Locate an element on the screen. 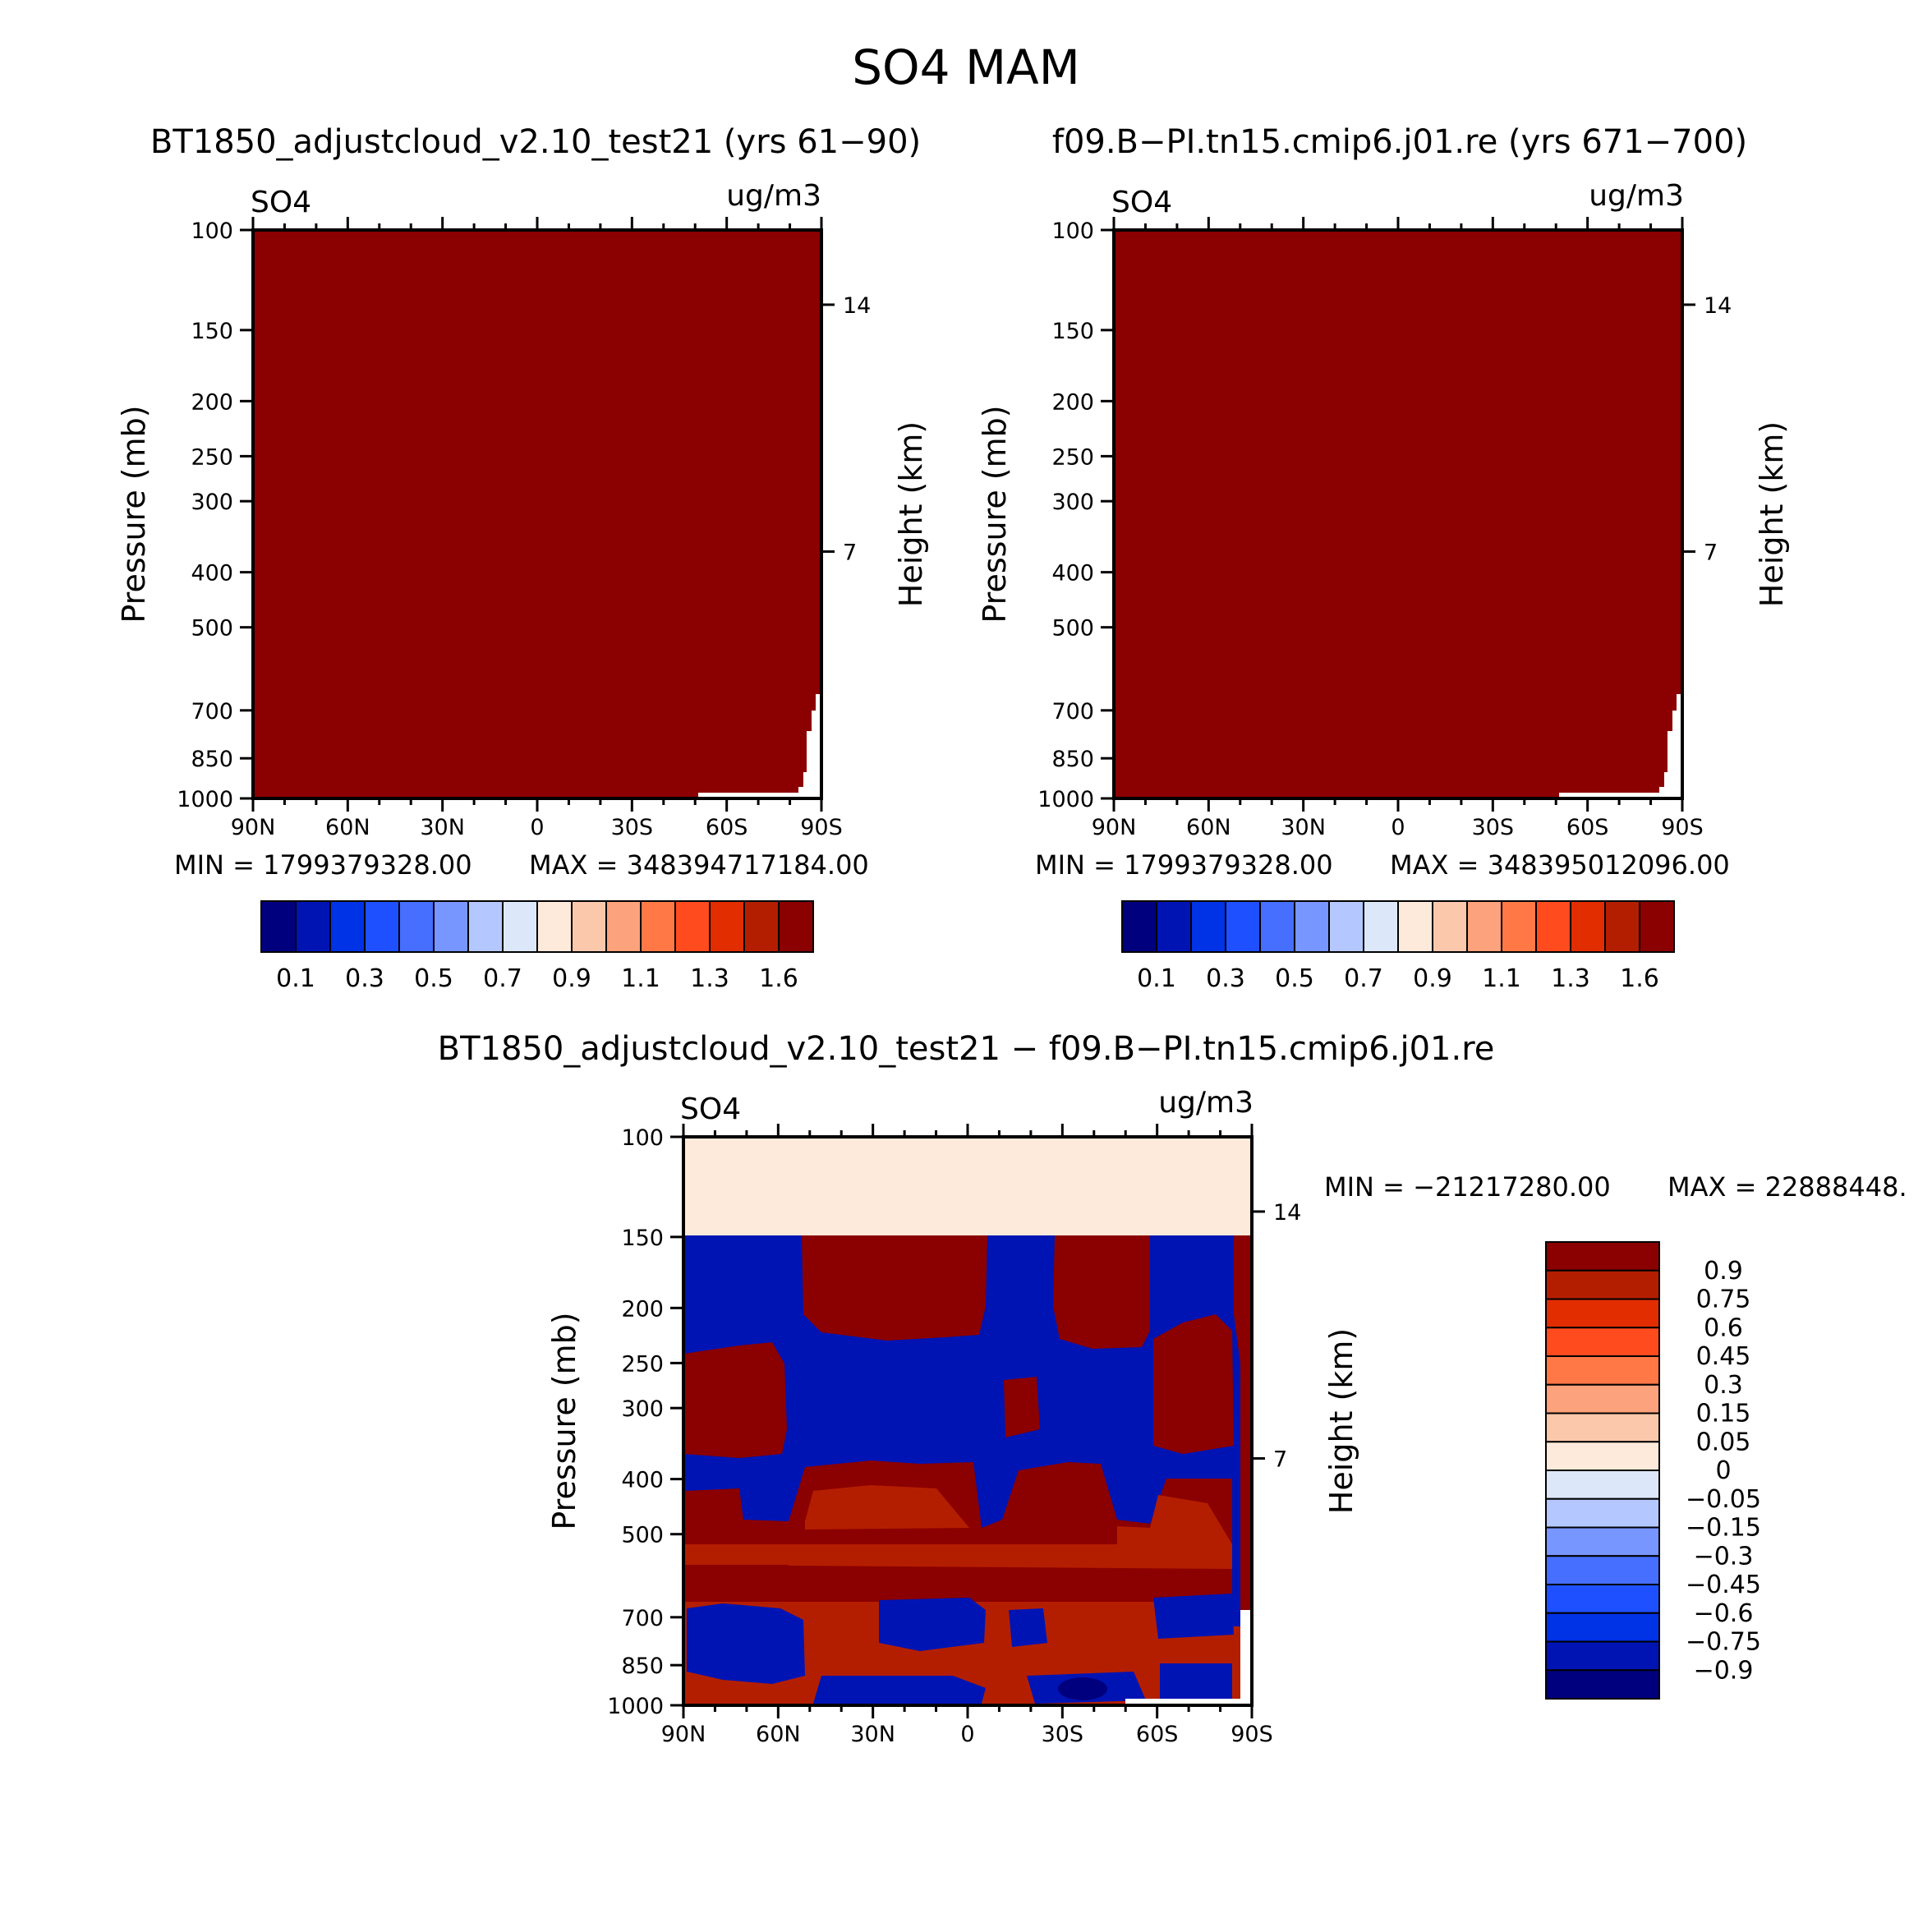  left-colorbar-label: 0.9 is located at coordinates (571, 979).